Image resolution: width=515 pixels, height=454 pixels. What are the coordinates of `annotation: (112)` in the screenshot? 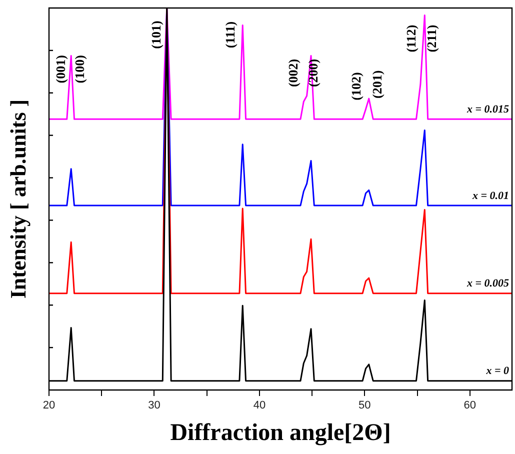 It's located at (410, 38).